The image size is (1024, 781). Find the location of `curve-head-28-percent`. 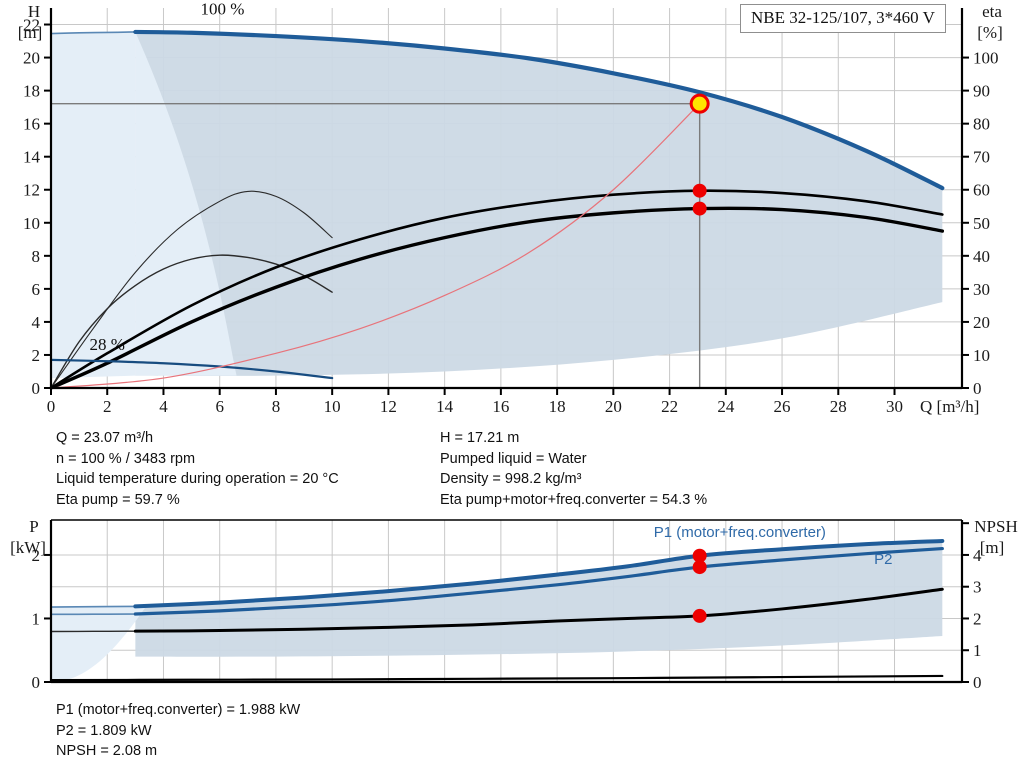

curve-head-28-percent is located at coordinates (191, 369).